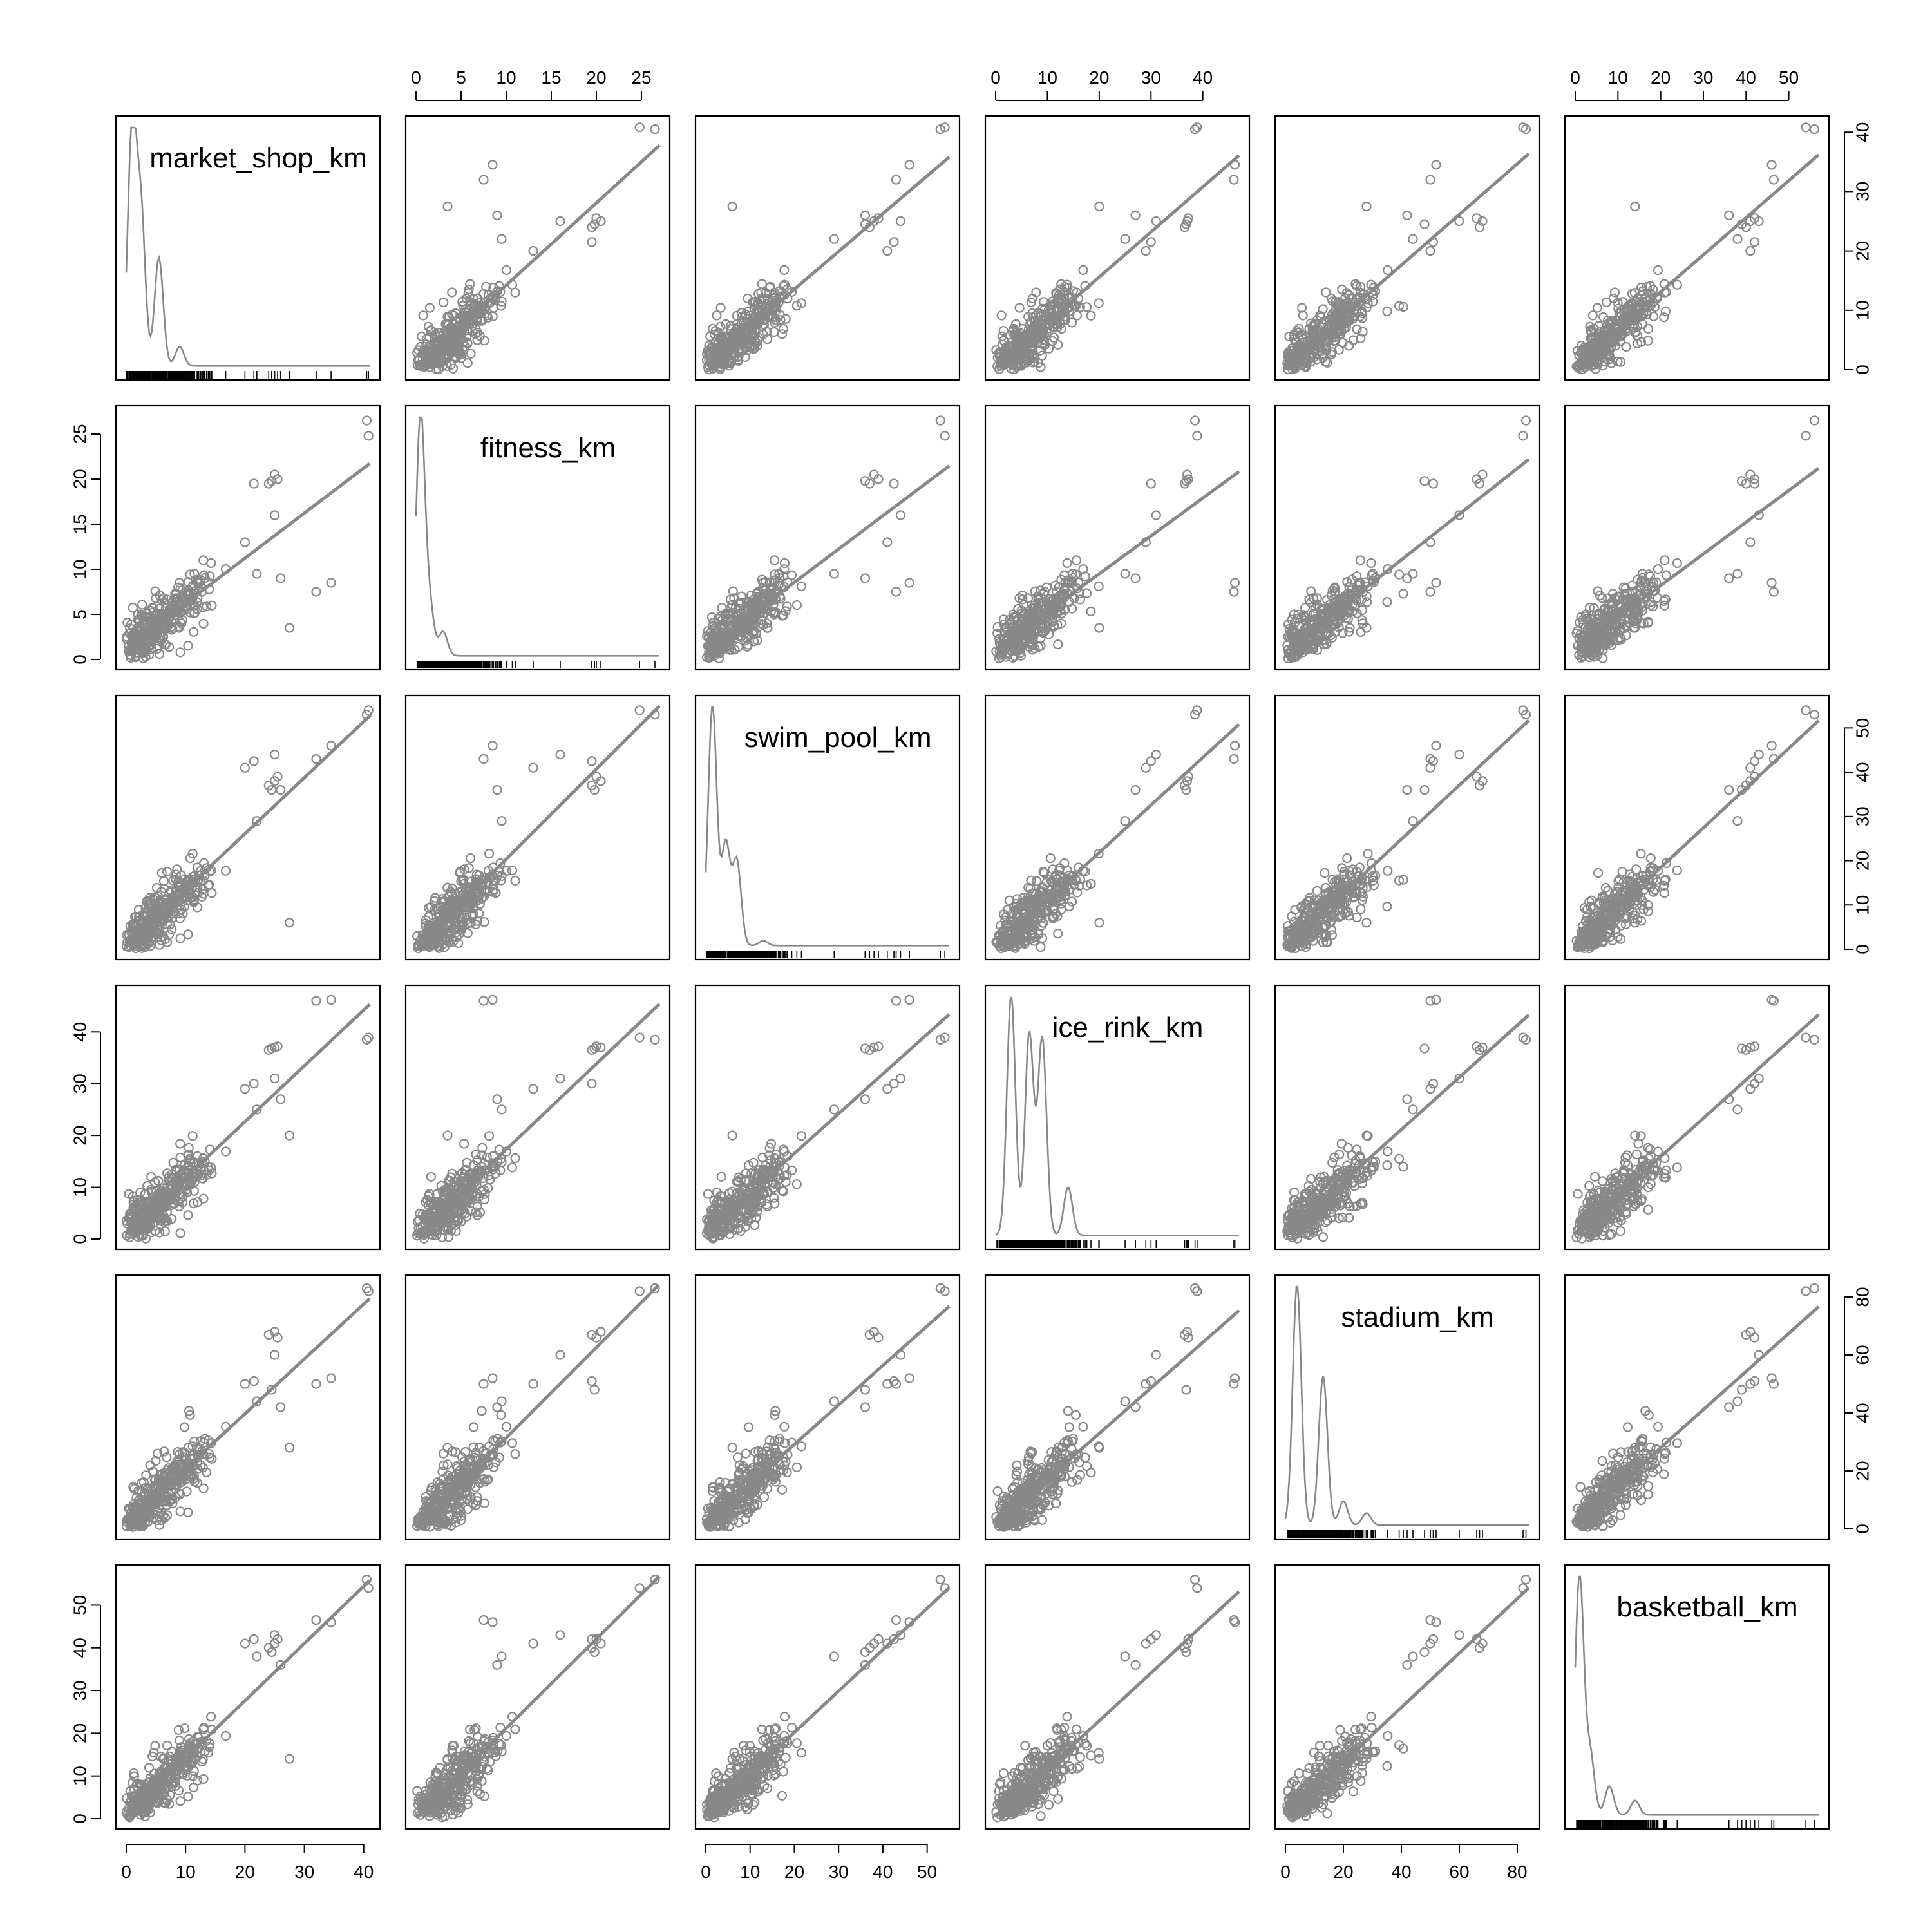 The width and height of the screenshot is (1932, 1932). I want to click on rug-market_shop_km, so click(248, 375).